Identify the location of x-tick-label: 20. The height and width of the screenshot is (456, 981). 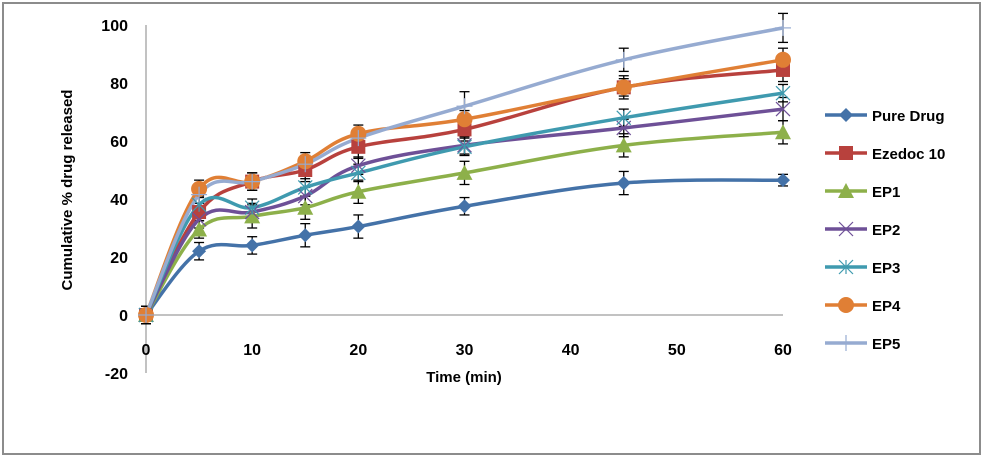
(358, 350).